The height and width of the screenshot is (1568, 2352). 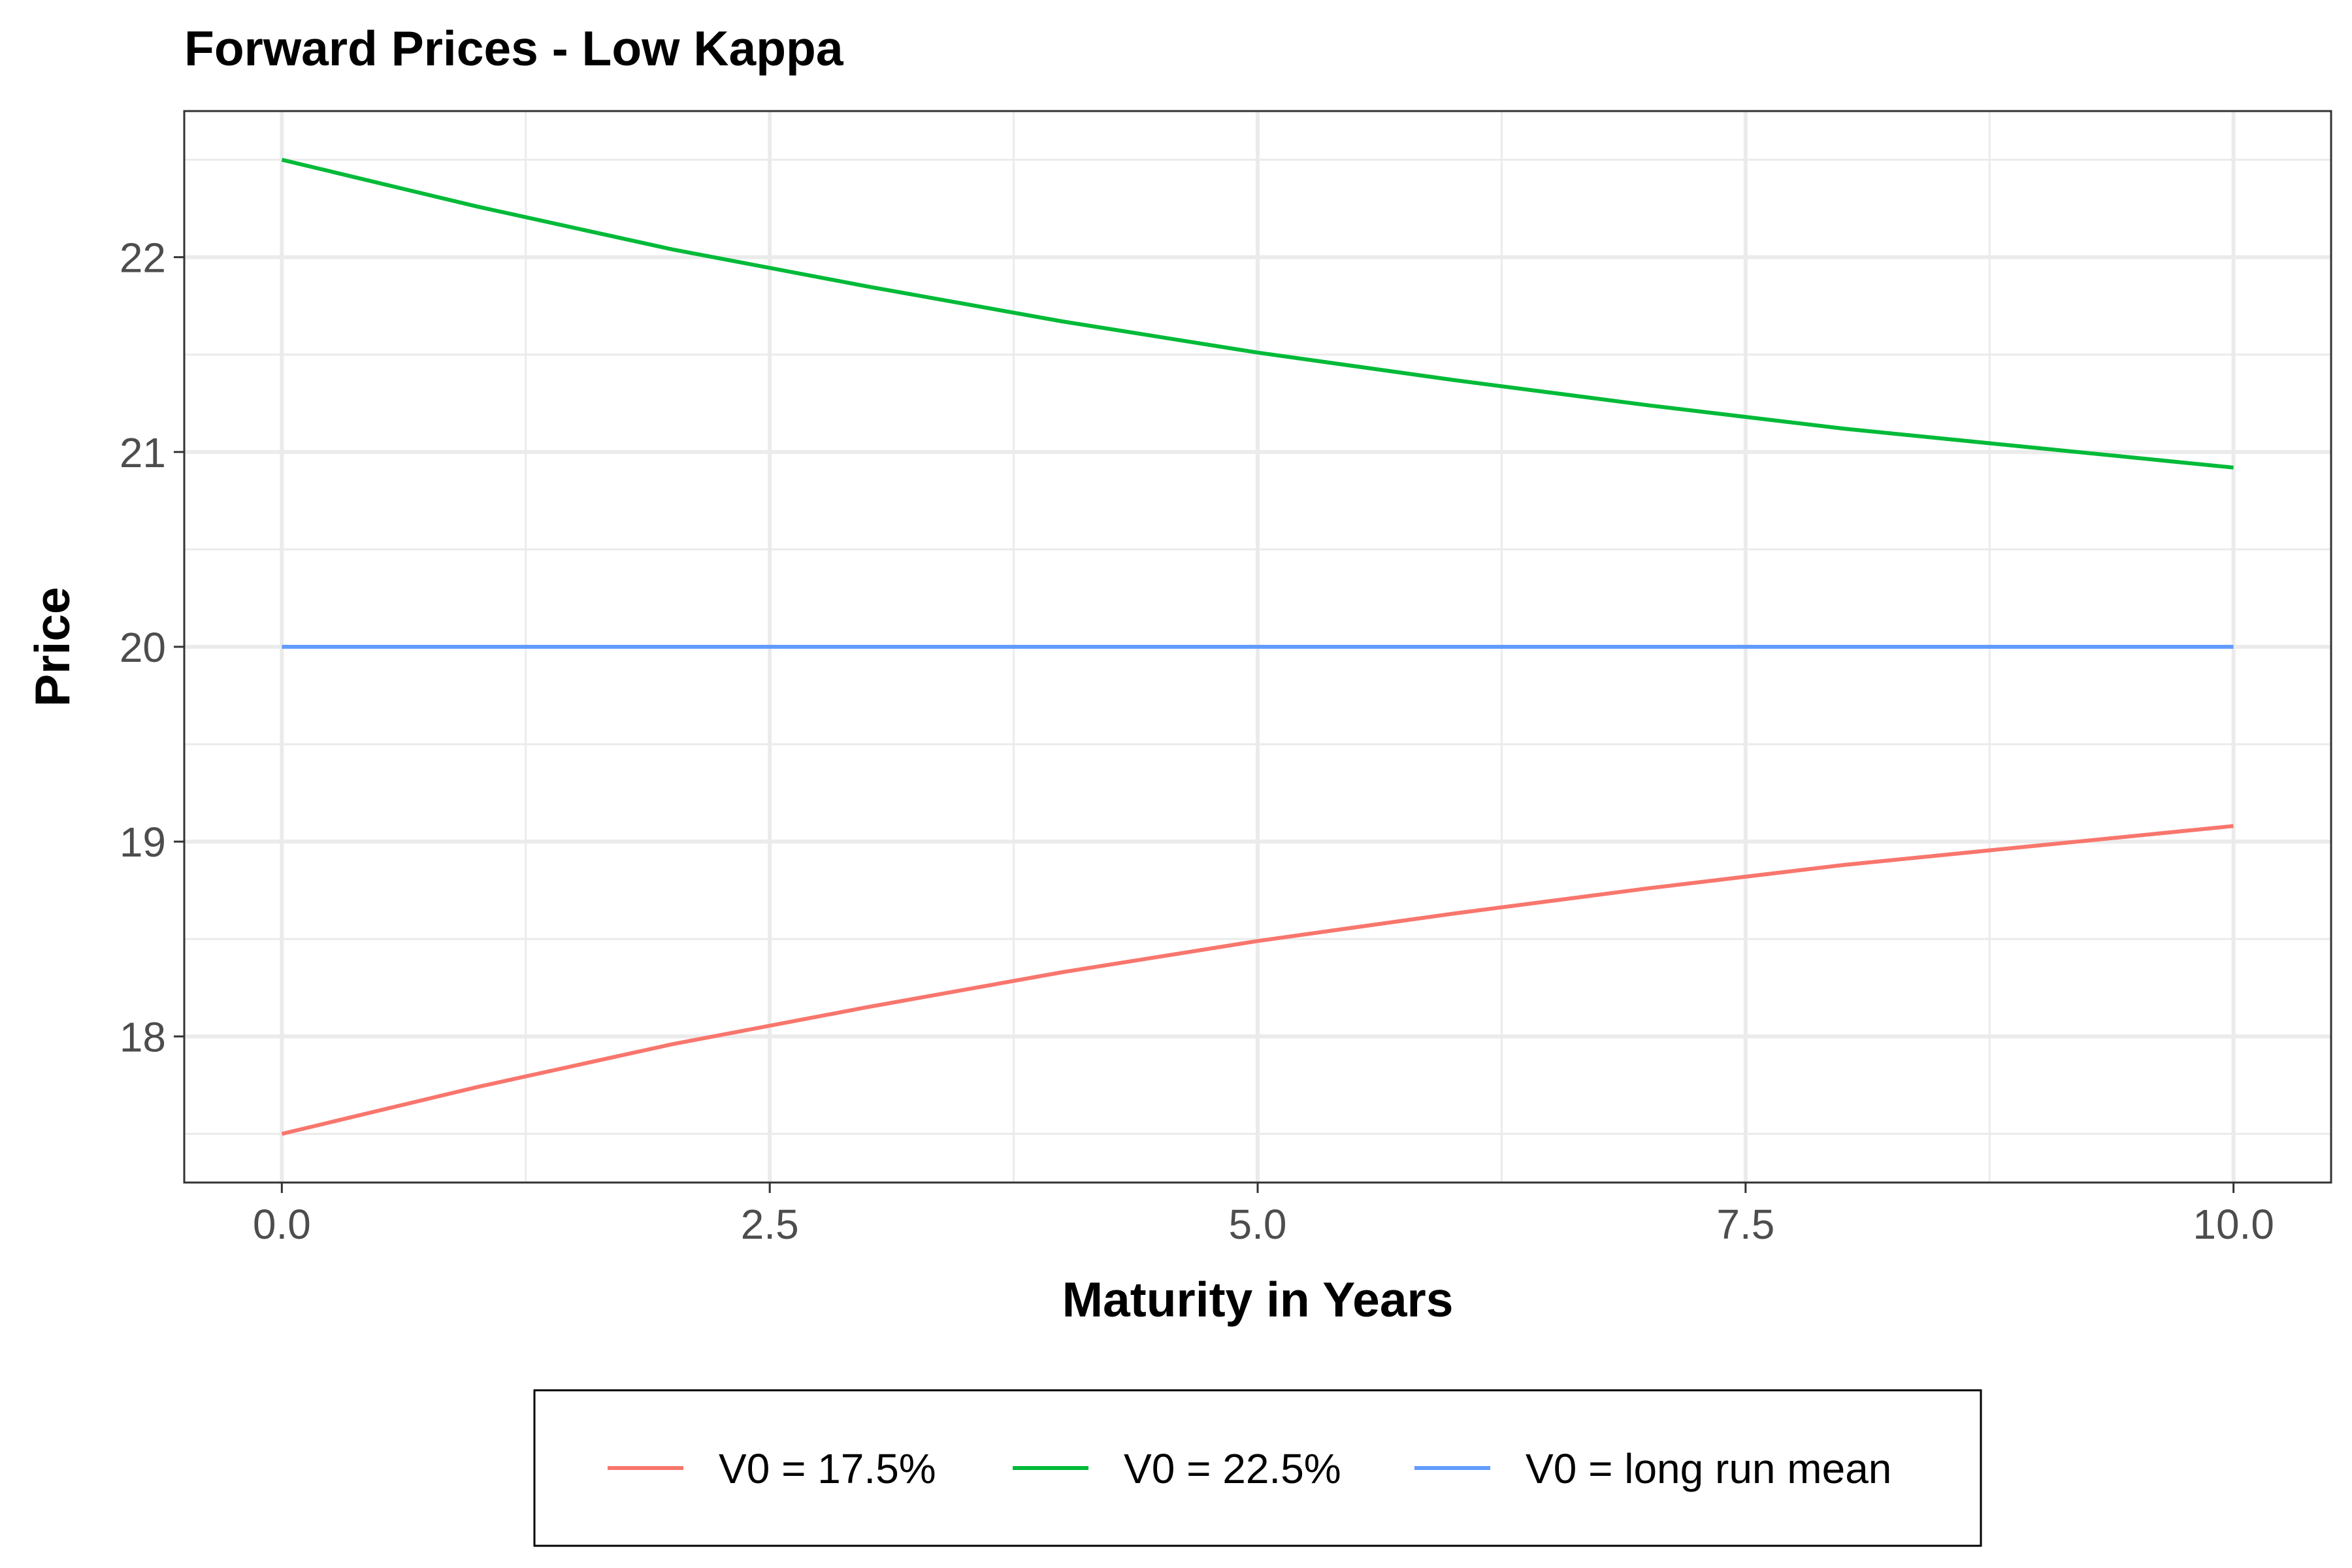 I want to click on legend: V0 = 17.5% V0 = 22.5% V0 = long run mean, so click(x=1249, y=1468).